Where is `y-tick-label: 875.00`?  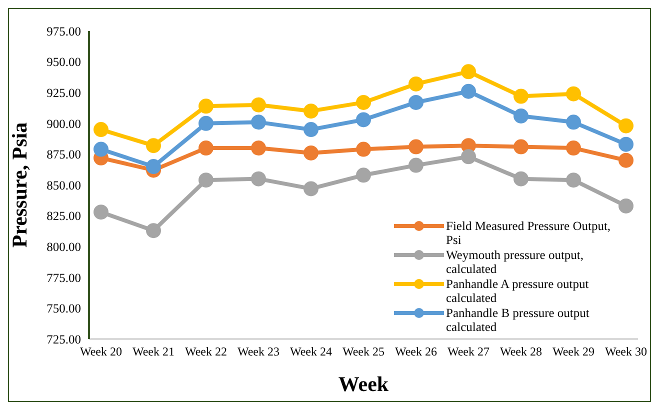 y-tick-label: 875.00 is located at coordinates (63, 155).